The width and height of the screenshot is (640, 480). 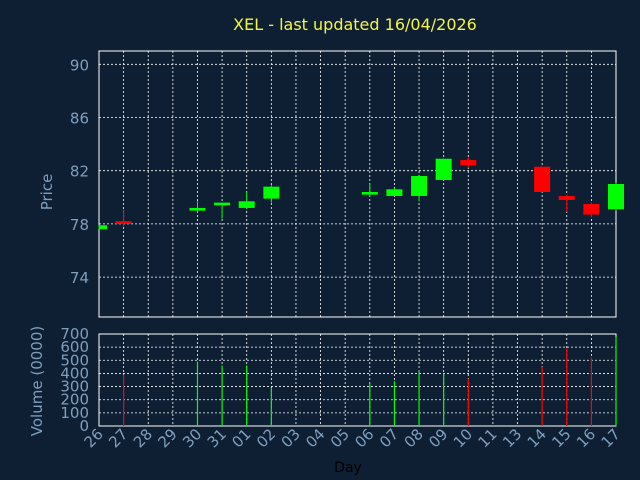 I want to click on volume-y-tick-label: 500, so click(x=74, y=360).